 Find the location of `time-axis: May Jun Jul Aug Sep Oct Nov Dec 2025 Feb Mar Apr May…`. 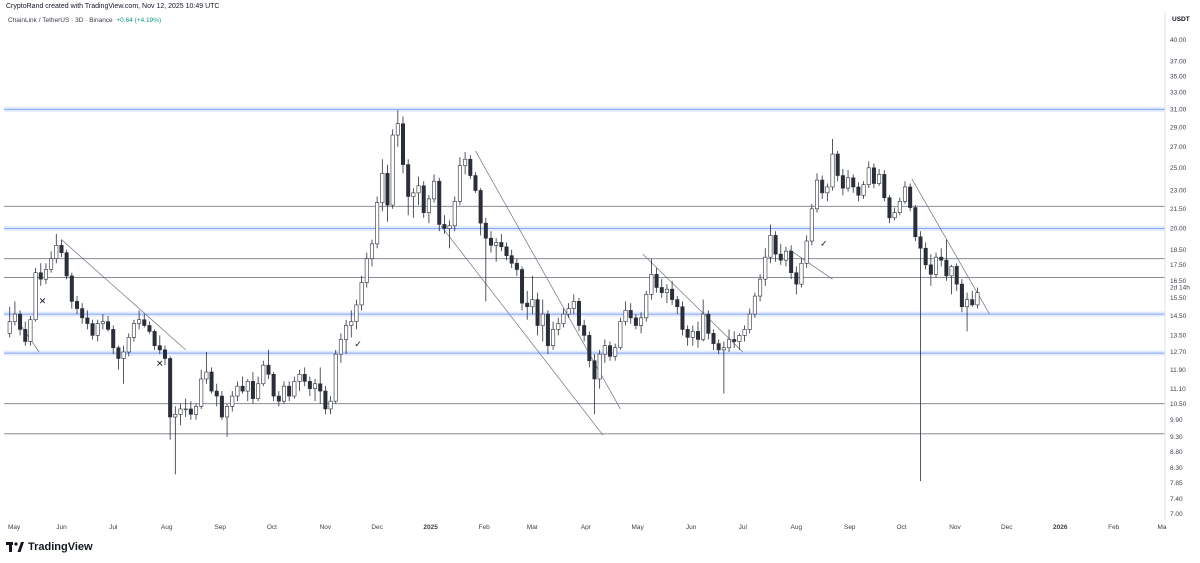

time-axis: May Jun Jul Aug Sep Oct Nov Dec 2025 Feb Mar Apr May… is located at coordinates (587, 527).